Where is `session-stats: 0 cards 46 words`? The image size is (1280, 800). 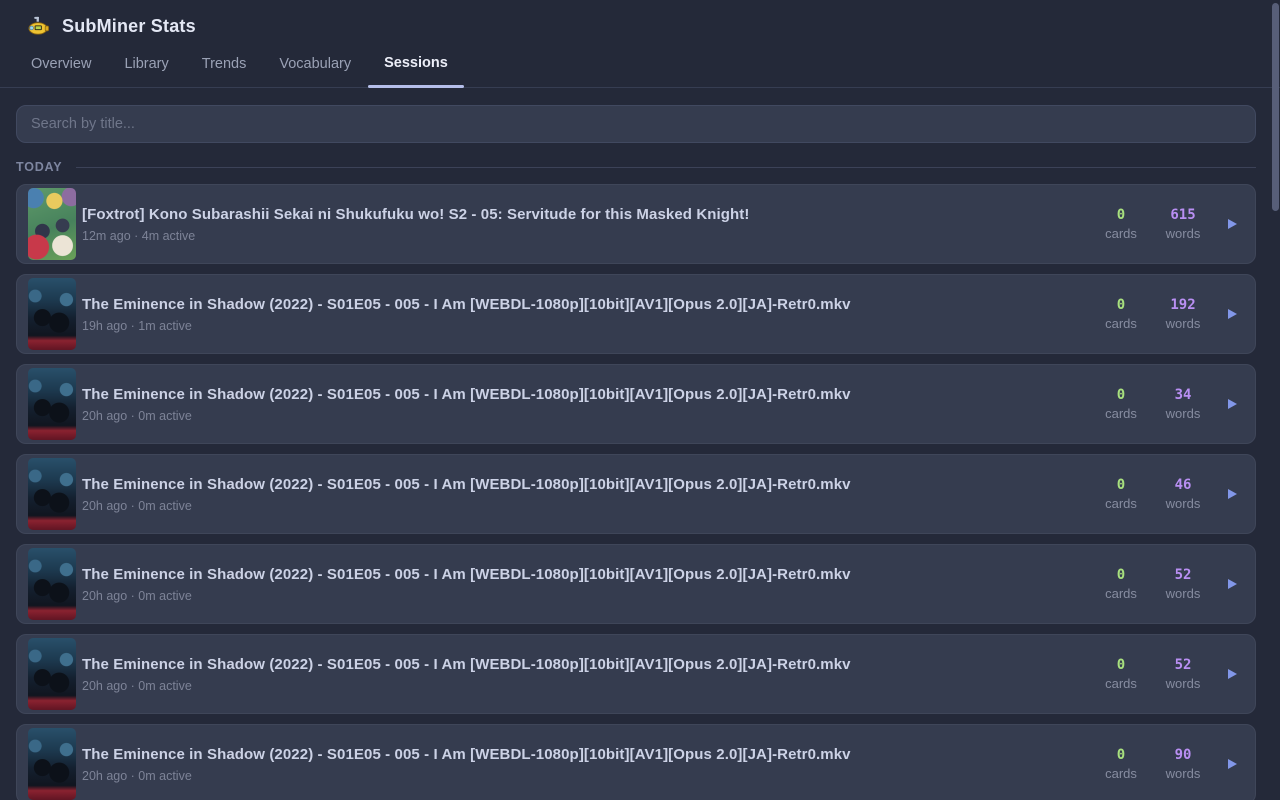
session-stats: 0 cards 46 words is located at coordinates (1167, 494).